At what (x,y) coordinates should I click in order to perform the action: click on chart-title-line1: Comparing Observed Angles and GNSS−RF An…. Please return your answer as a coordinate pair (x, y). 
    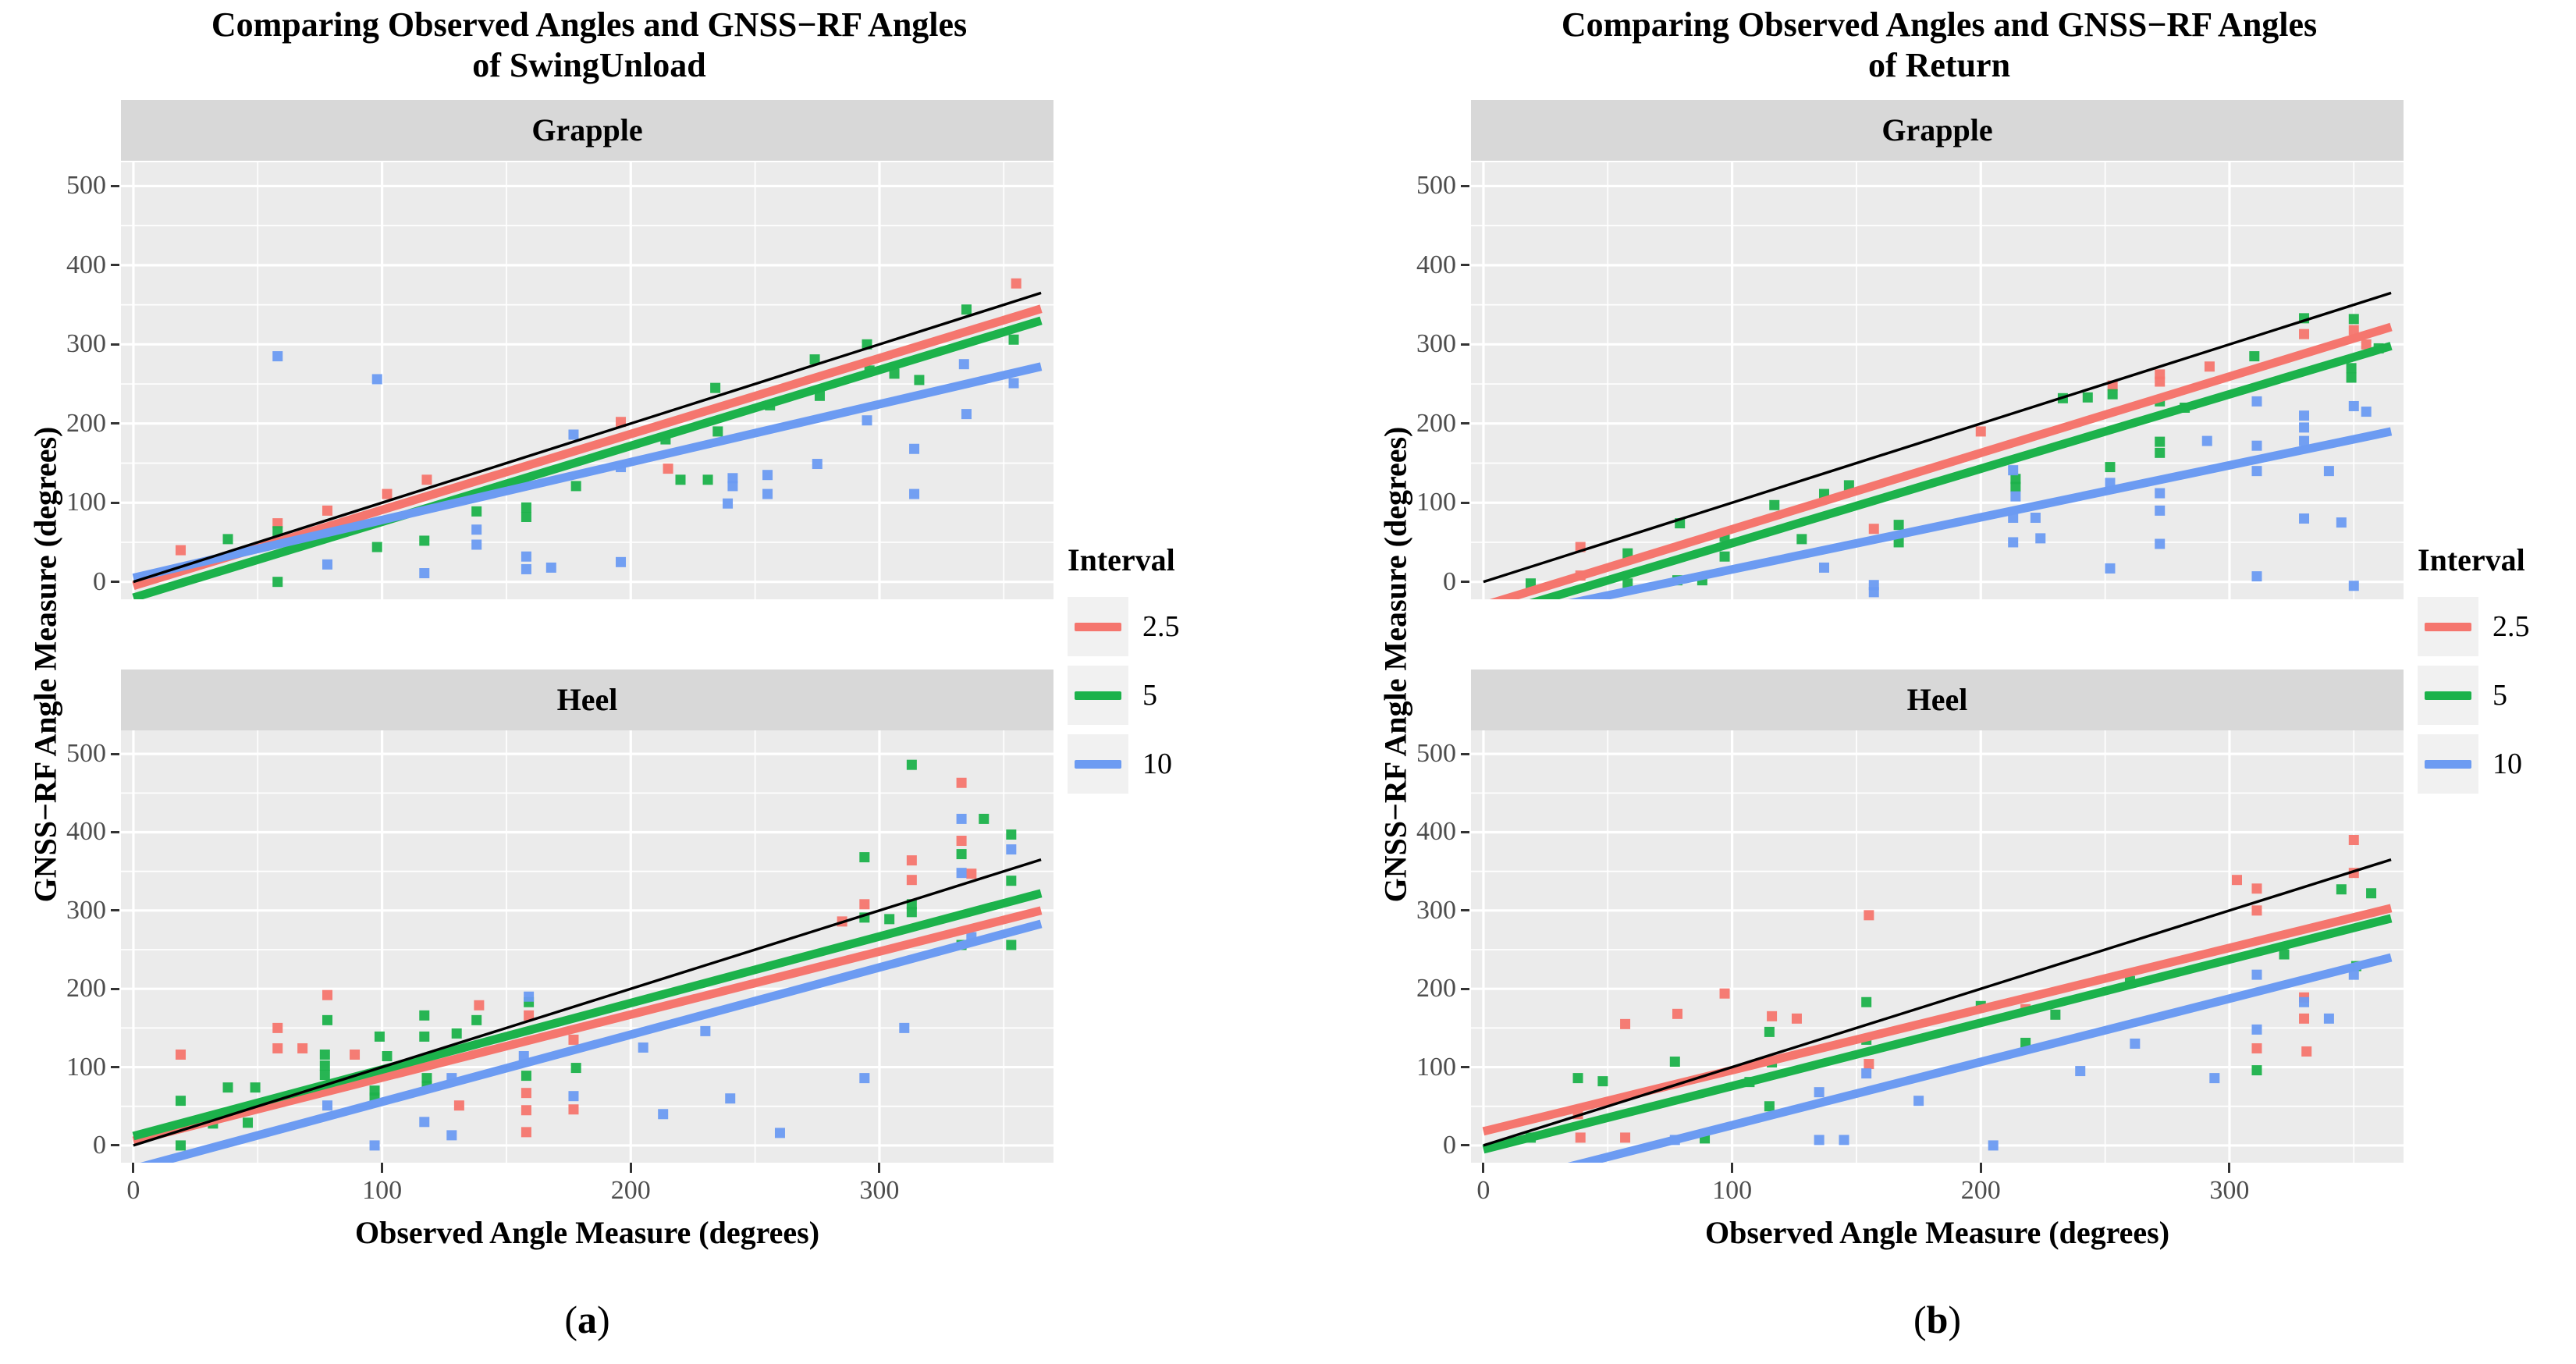
    Looking at the image, I should click on (1940, 25).